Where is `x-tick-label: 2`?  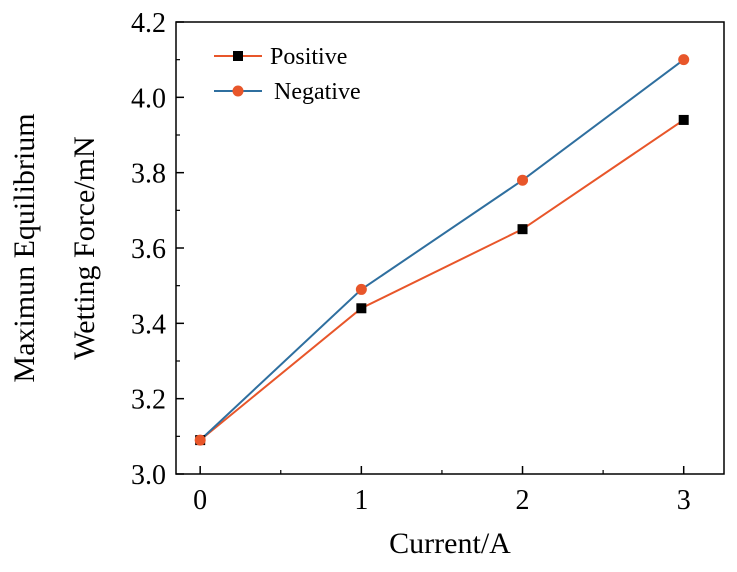 x-tick-label: 2 is located at coordinates (523, 500).